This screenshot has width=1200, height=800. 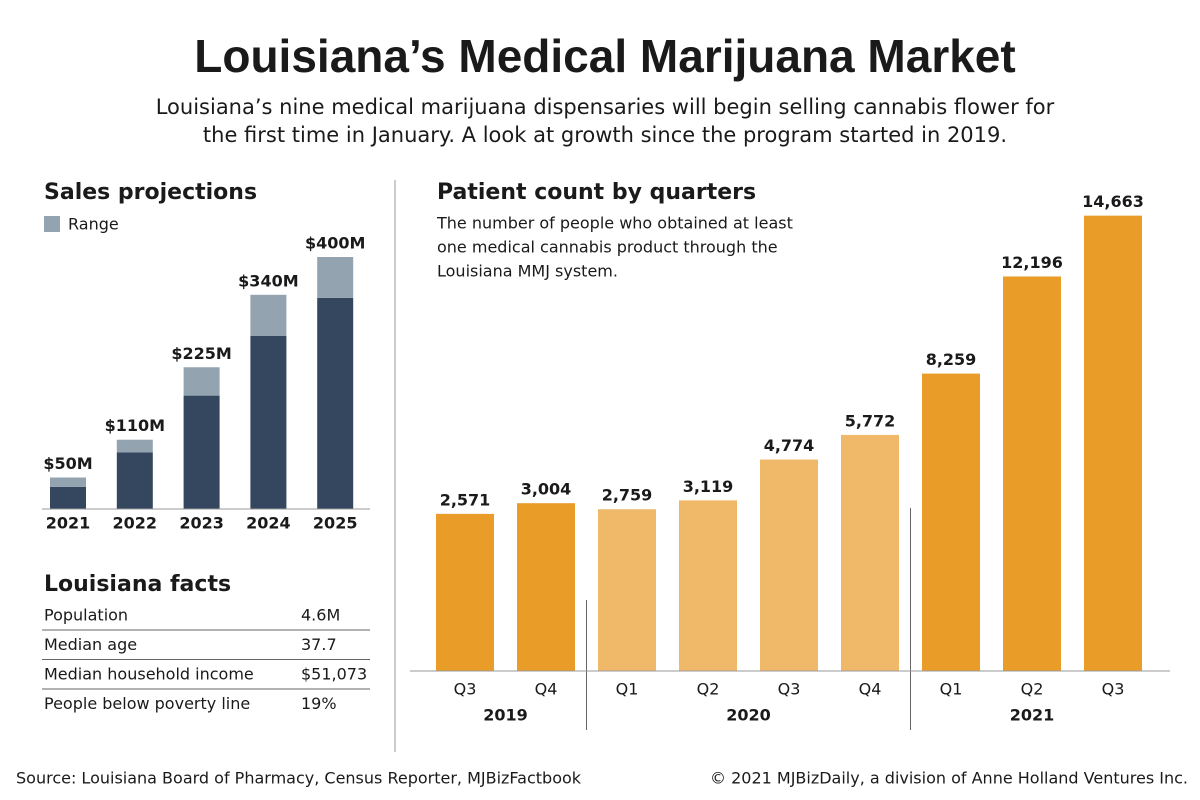 I want to click on group-label: 2019, so click(x=505, y=715).